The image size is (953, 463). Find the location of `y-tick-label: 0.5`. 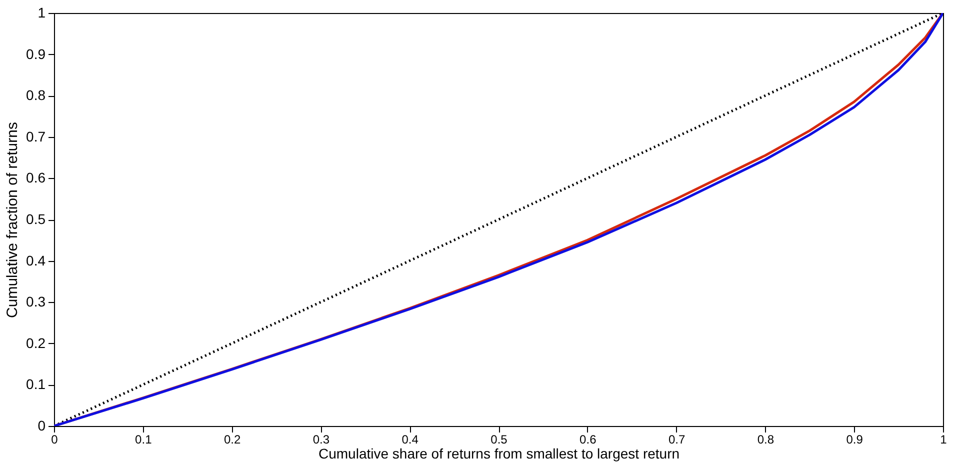

y-tick-label: 0.5 is located at coordinates (36, 219).